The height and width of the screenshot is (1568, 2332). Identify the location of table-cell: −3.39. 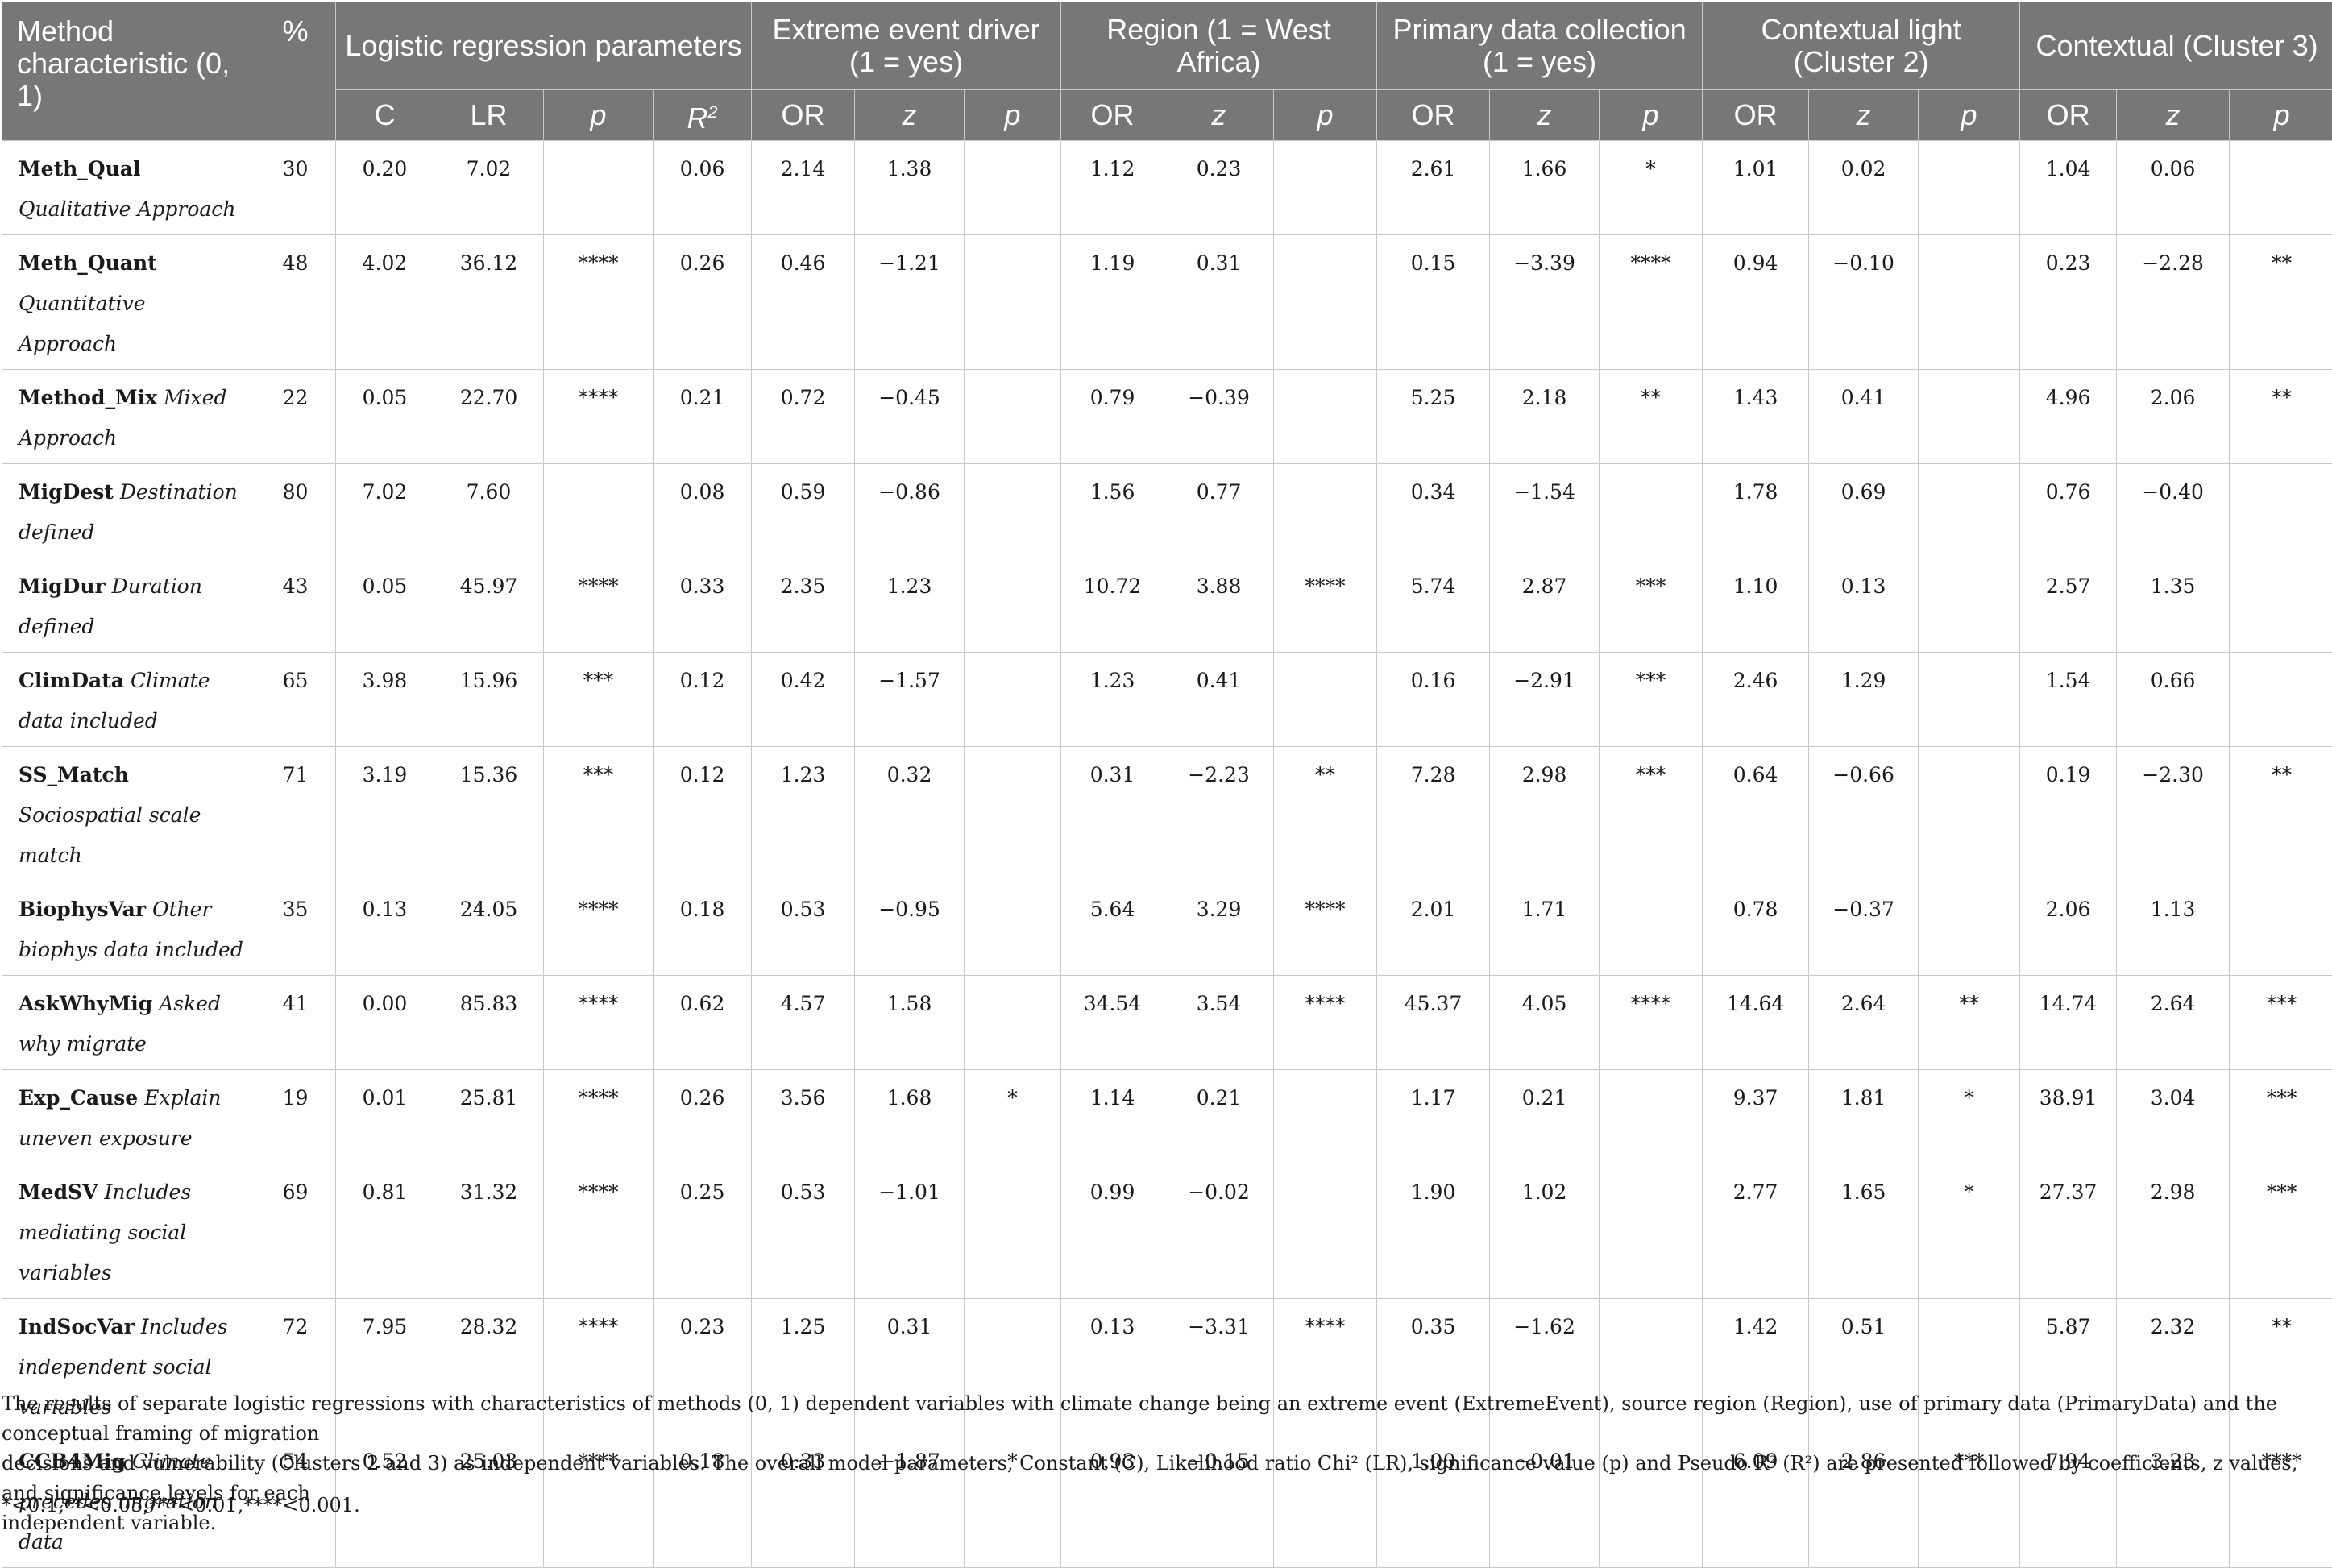
(1545, 302).